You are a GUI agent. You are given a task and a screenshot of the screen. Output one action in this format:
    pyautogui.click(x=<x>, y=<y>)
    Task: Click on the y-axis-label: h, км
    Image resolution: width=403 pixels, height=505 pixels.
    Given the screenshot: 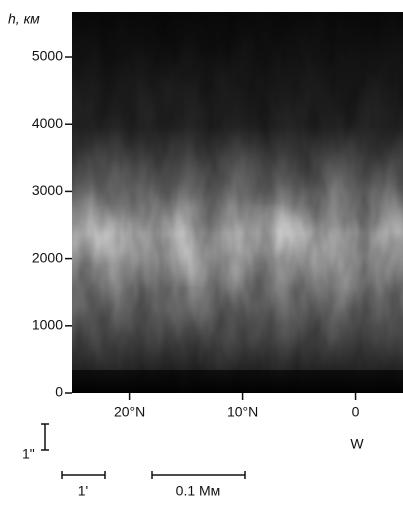 What is the action you would take?
    pyautogui.click(x=24, y=19)
    